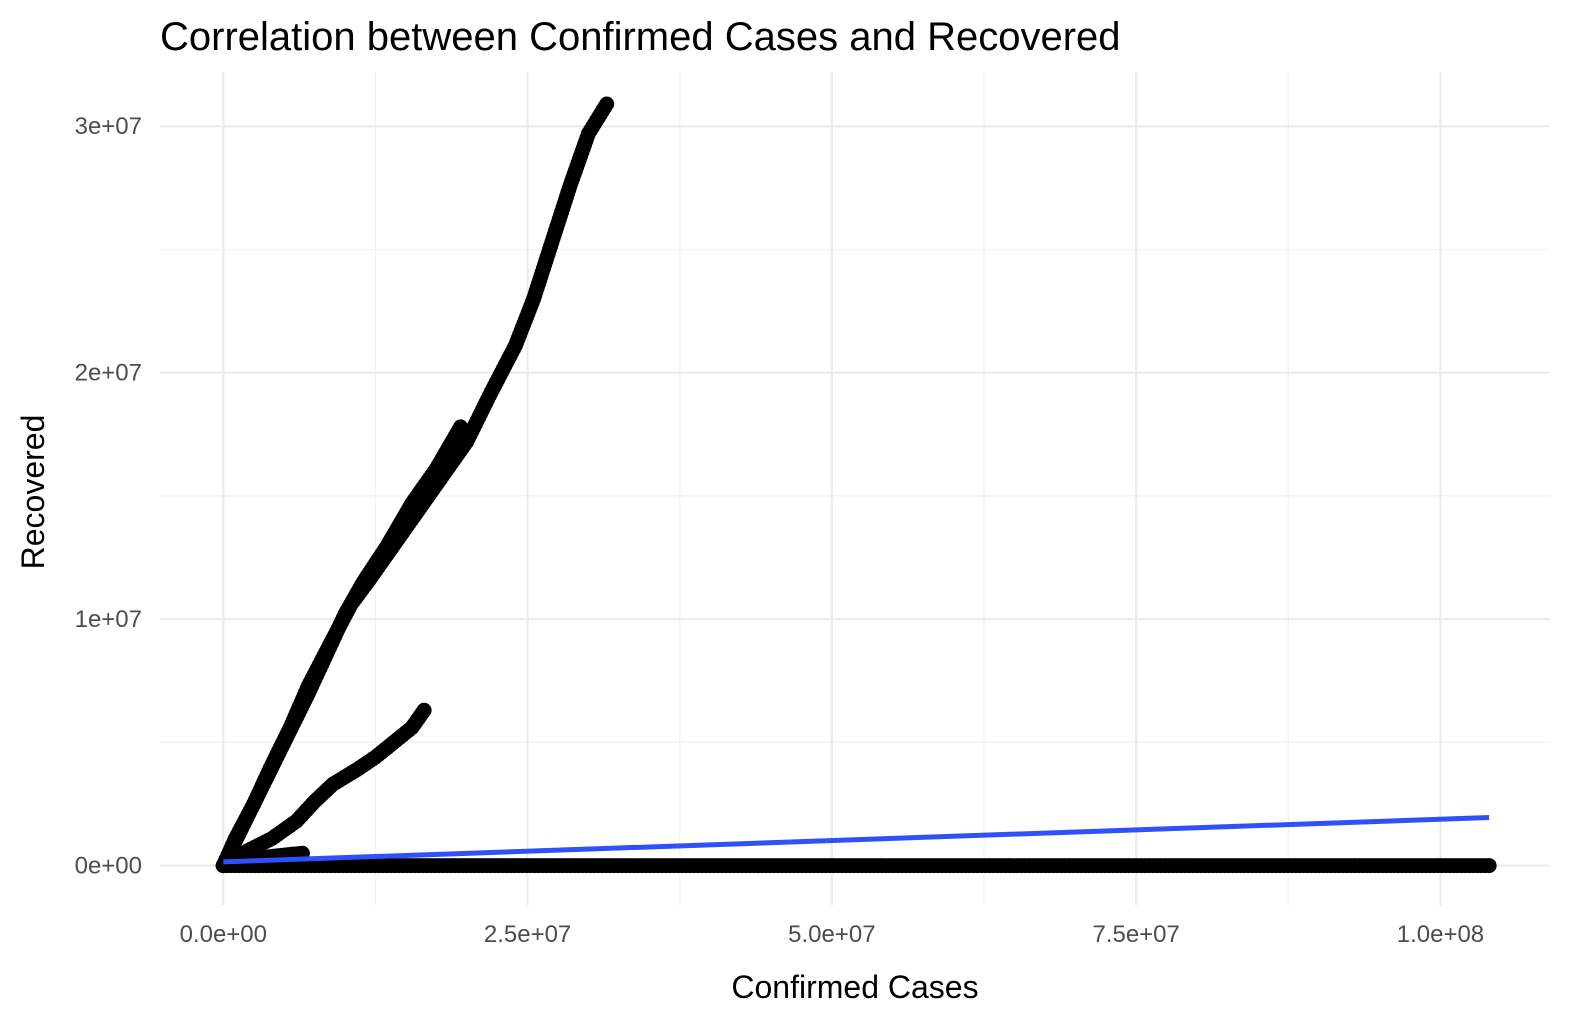  I want to click on trend-line, so click(856, 840).